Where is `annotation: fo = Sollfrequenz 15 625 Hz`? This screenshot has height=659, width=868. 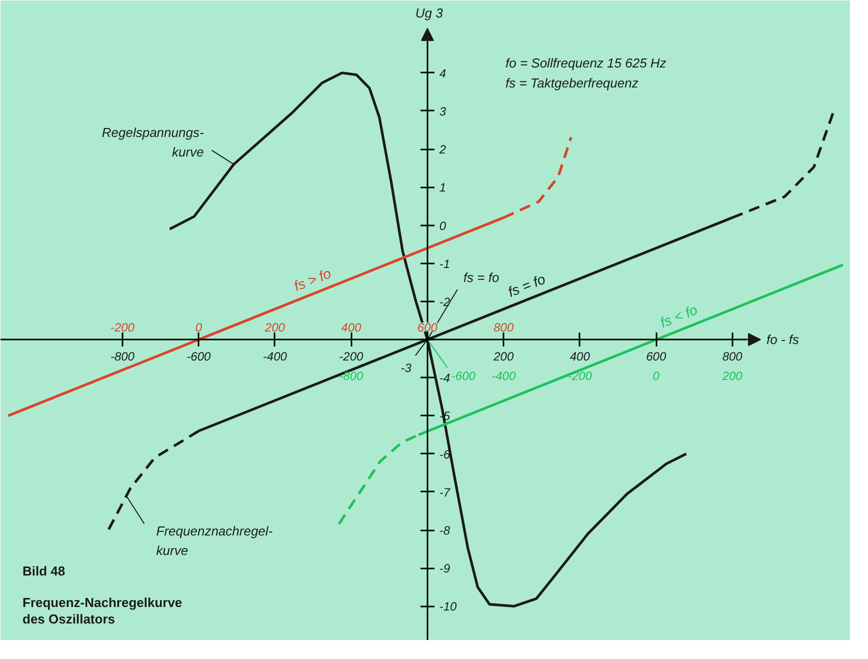 annotation: fo = Sollfrequenz 15 625 Hz is located at coordinates (586, 63).